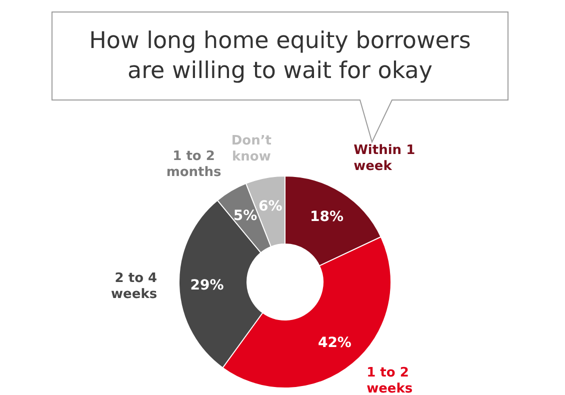 The image size is (565, 395). I want to click on slice-label: 2 to 4 weeks, so click(134, 286).